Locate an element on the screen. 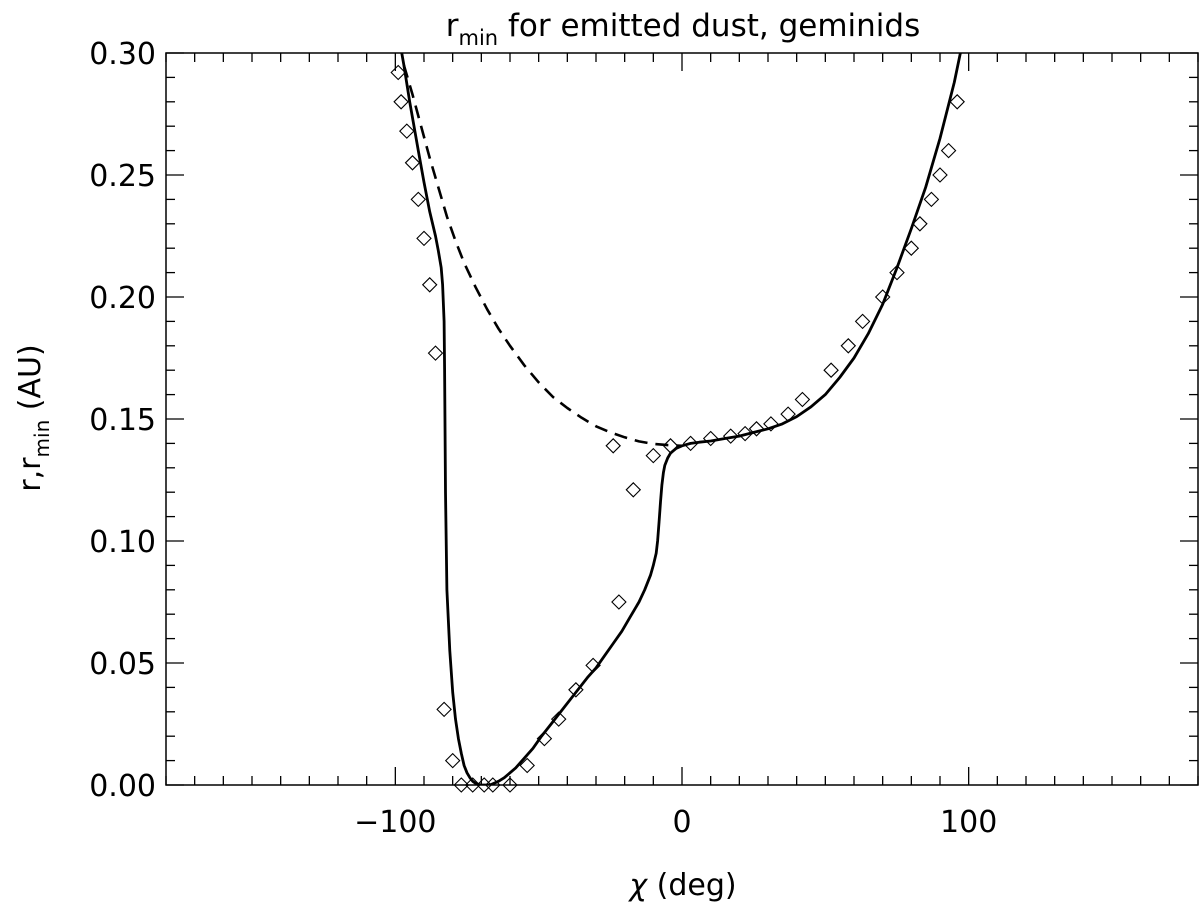 This screenshot has height=908, width=1200. y-tick-labels: 0.00 0.05 0.10 0.15 0.20 0.25 0.30 is located at coordinates (122, 420).